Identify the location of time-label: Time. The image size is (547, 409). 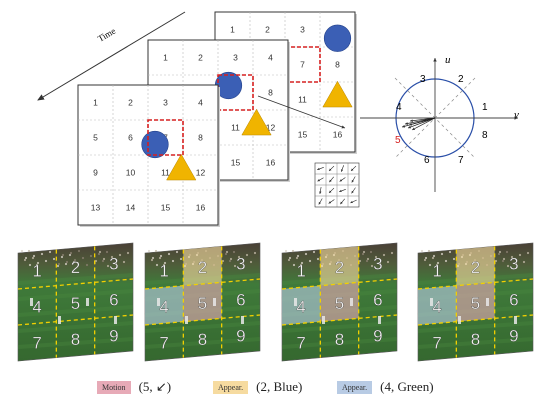
(106, 35).